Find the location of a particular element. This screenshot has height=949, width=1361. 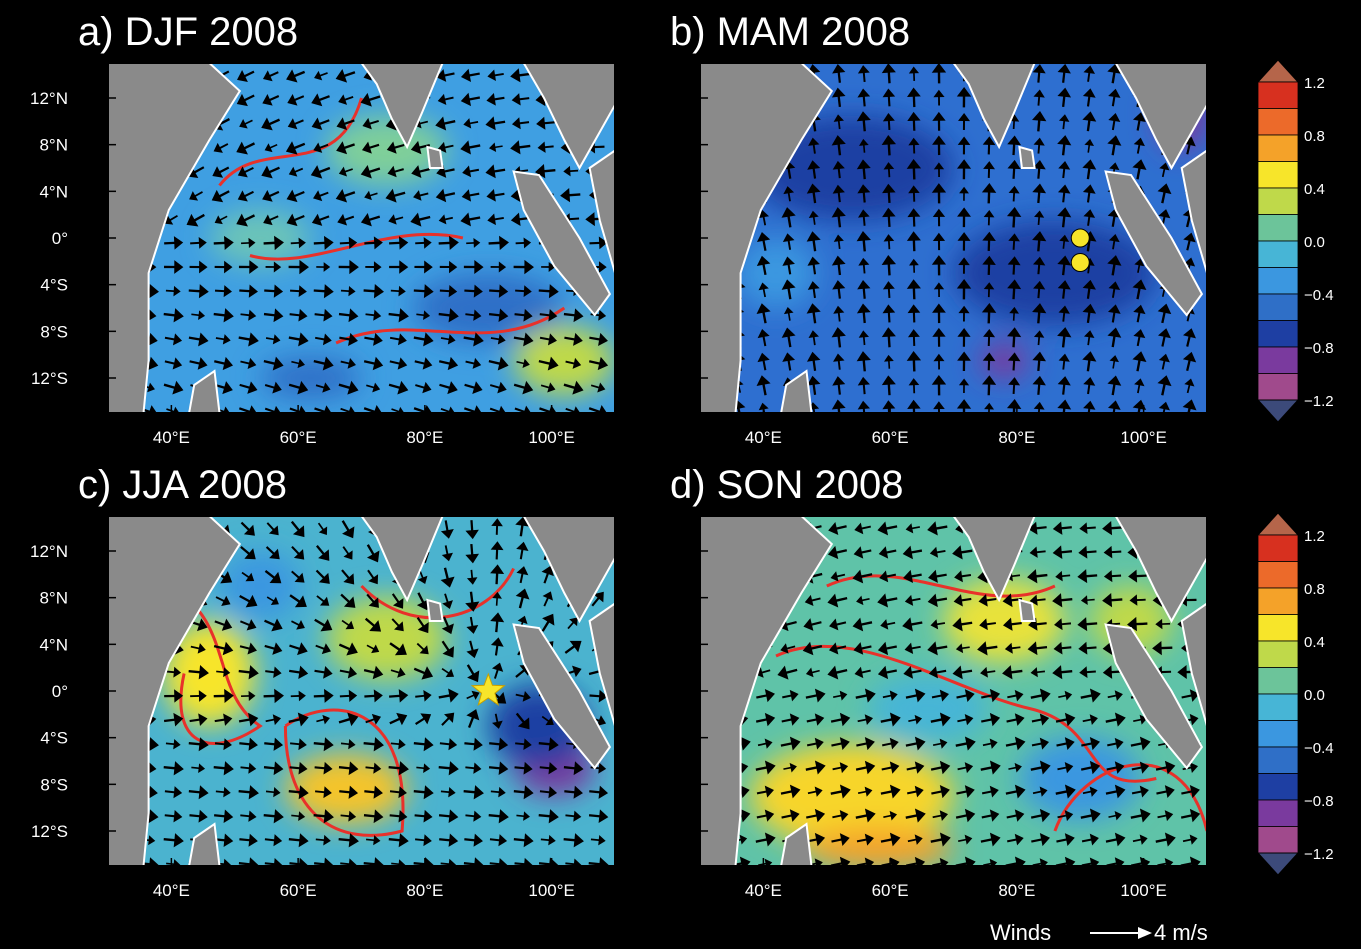

map is located at coordinates (953, 691).